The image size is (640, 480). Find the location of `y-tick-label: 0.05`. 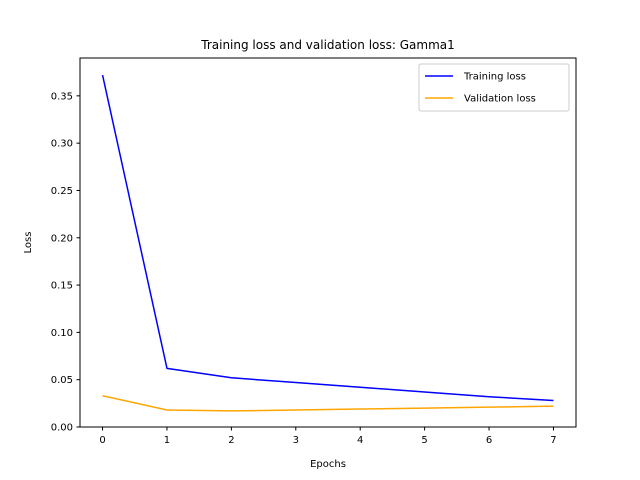

y-tick-label: 0.05 is located at coordinates (62, 380).